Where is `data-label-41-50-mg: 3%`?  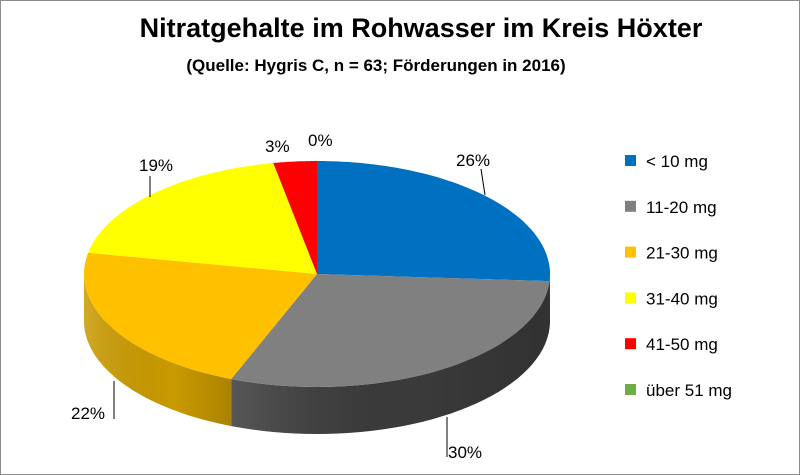 data-label-41-50-mg: 3% is located at coordinates (277, 146).